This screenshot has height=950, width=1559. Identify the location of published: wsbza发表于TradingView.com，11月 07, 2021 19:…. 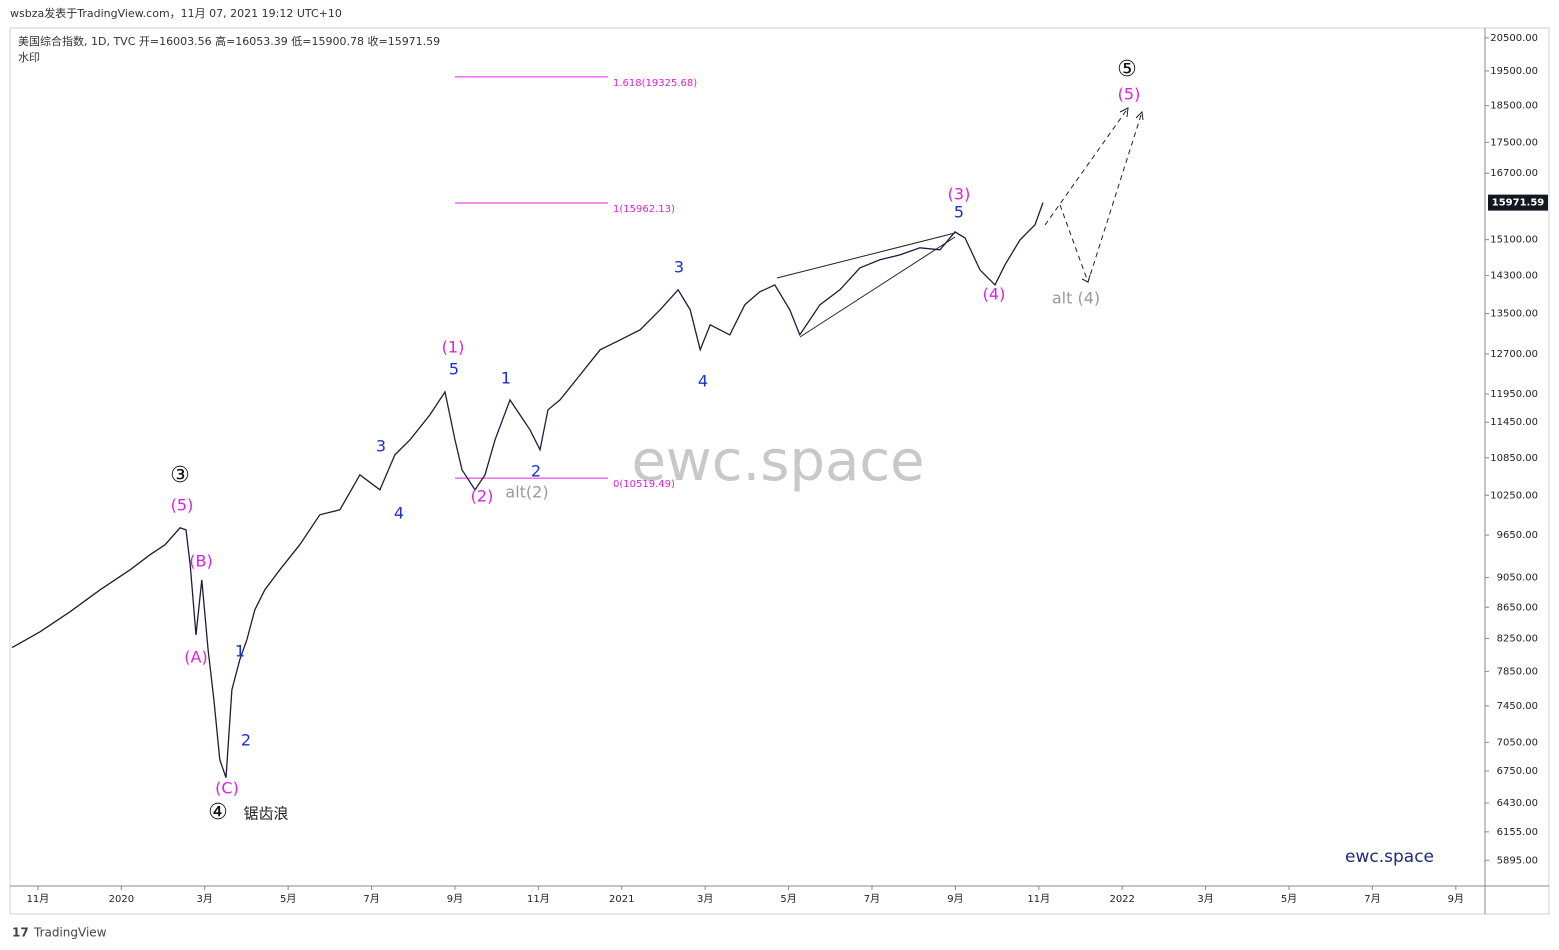
(176, 13).